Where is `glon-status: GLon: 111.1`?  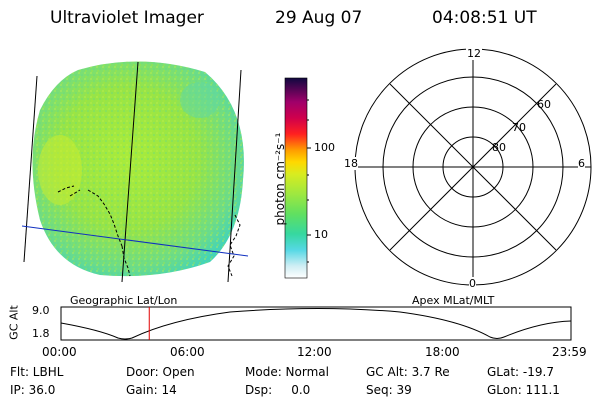 glon-status: GLon: 111.1 is located at coordinates (523, 390).